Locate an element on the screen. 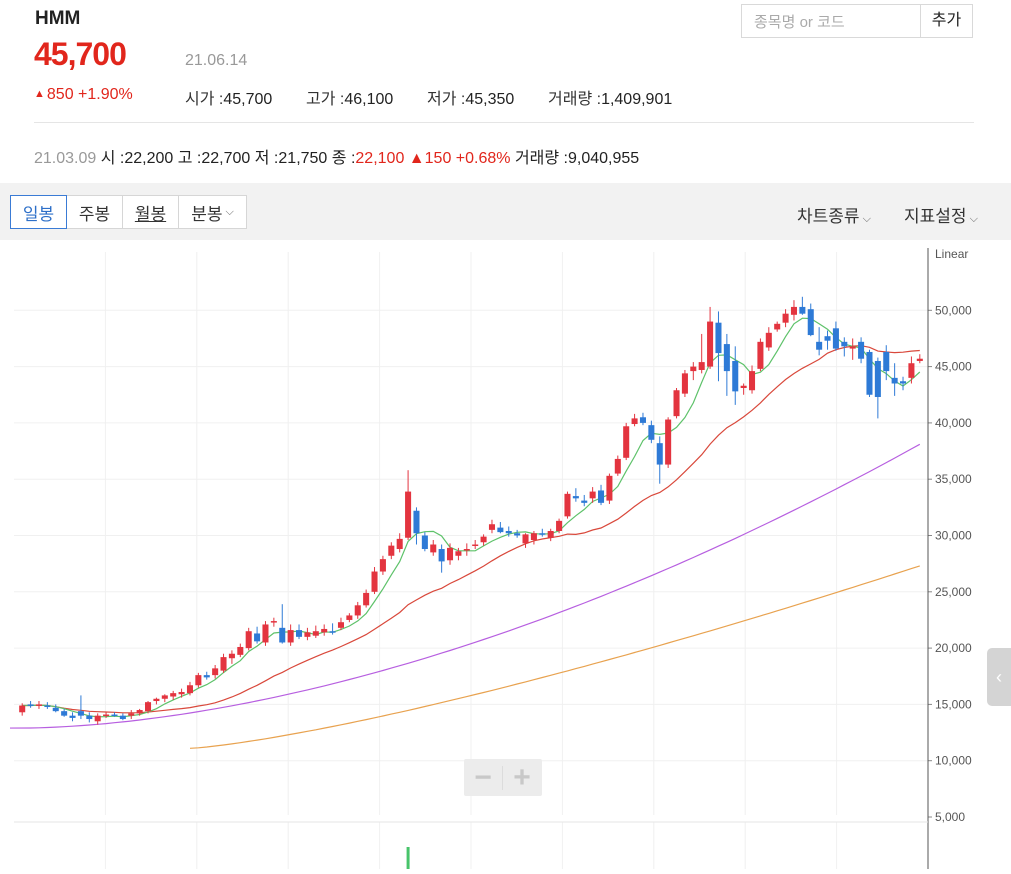 This screenshot has height=874, width=1011. hover-high: 22,700 is located at coordinates (226, 158).